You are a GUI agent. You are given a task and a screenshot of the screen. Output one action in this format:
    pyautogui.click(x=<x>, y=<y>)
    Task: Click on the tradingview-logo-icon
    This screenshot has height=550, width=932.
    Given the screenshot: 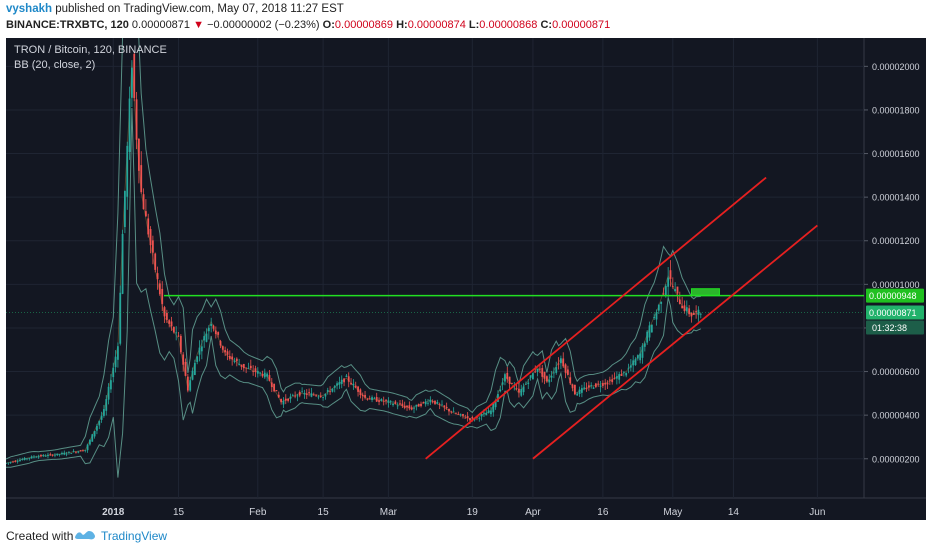 What is the action you would take?
    pyautogui.click(x=85, y=535)
    